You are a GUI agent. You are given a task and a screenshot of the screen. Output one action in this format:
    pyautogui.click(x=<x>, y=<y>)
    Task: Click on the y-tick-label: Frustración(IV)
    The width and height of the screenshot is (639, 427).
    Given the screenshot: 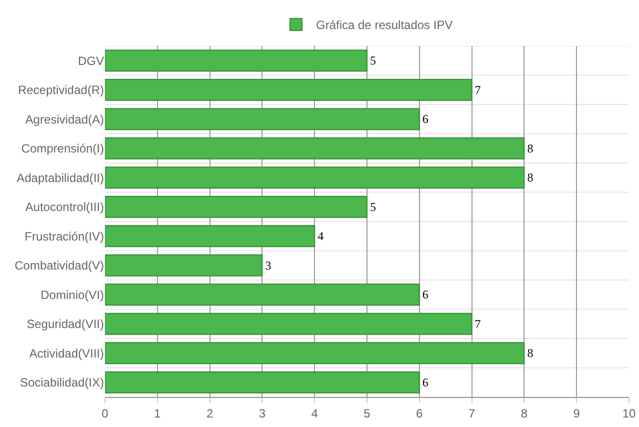 What is the action you would take?
    pyautogui.click(x=64, y=236)
    